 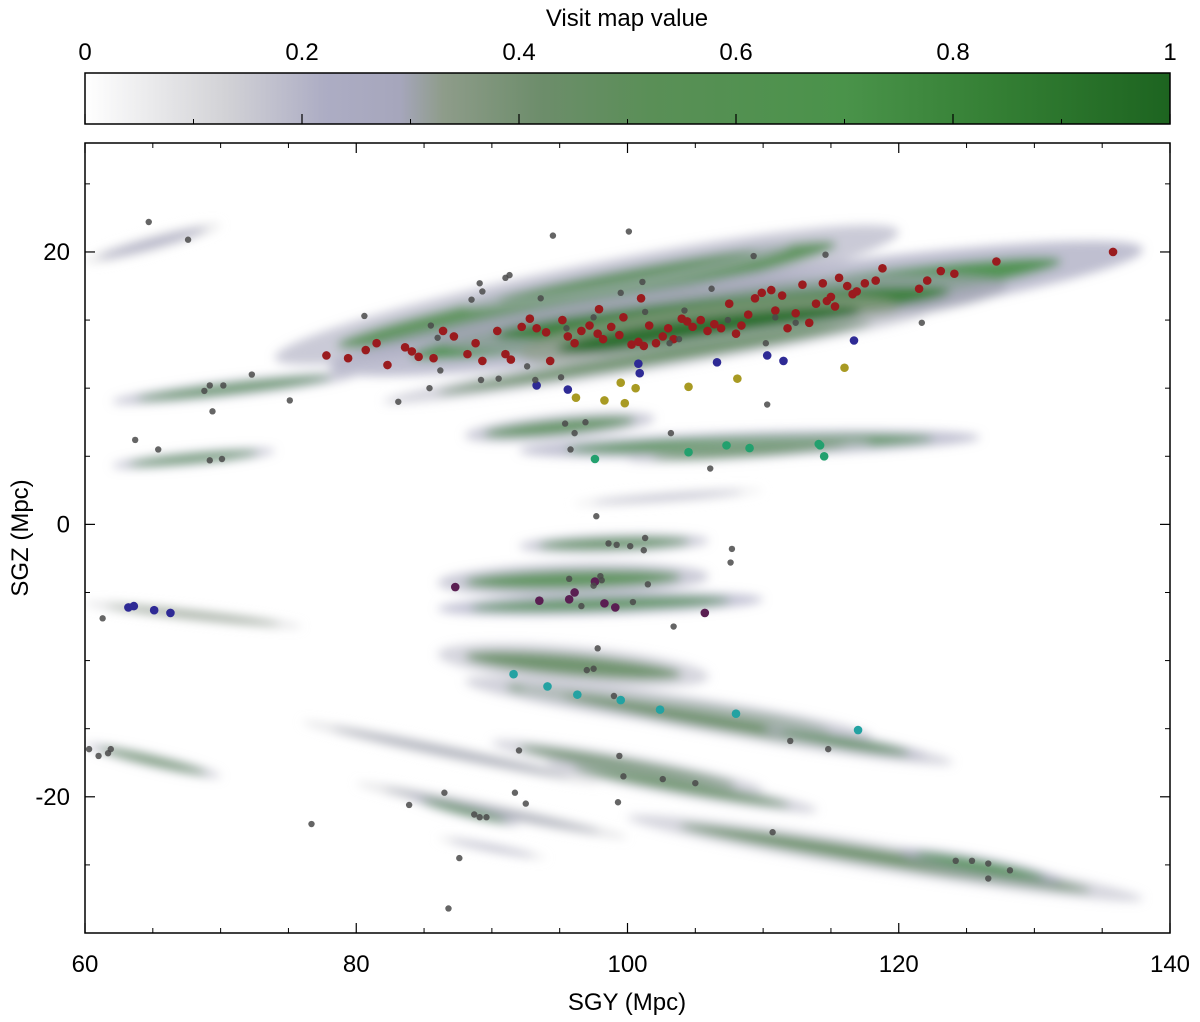 I want to click on colorbar-title: Visit map value, so click(x=627, y=18).